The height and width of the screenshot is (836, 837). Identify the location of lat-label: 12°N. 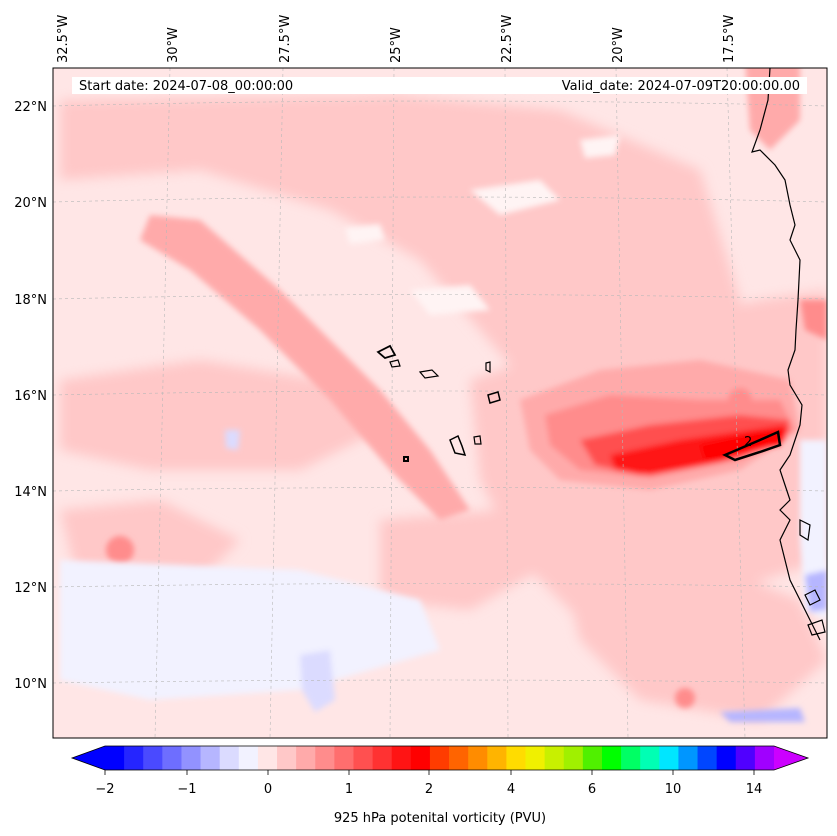
(30, 588).